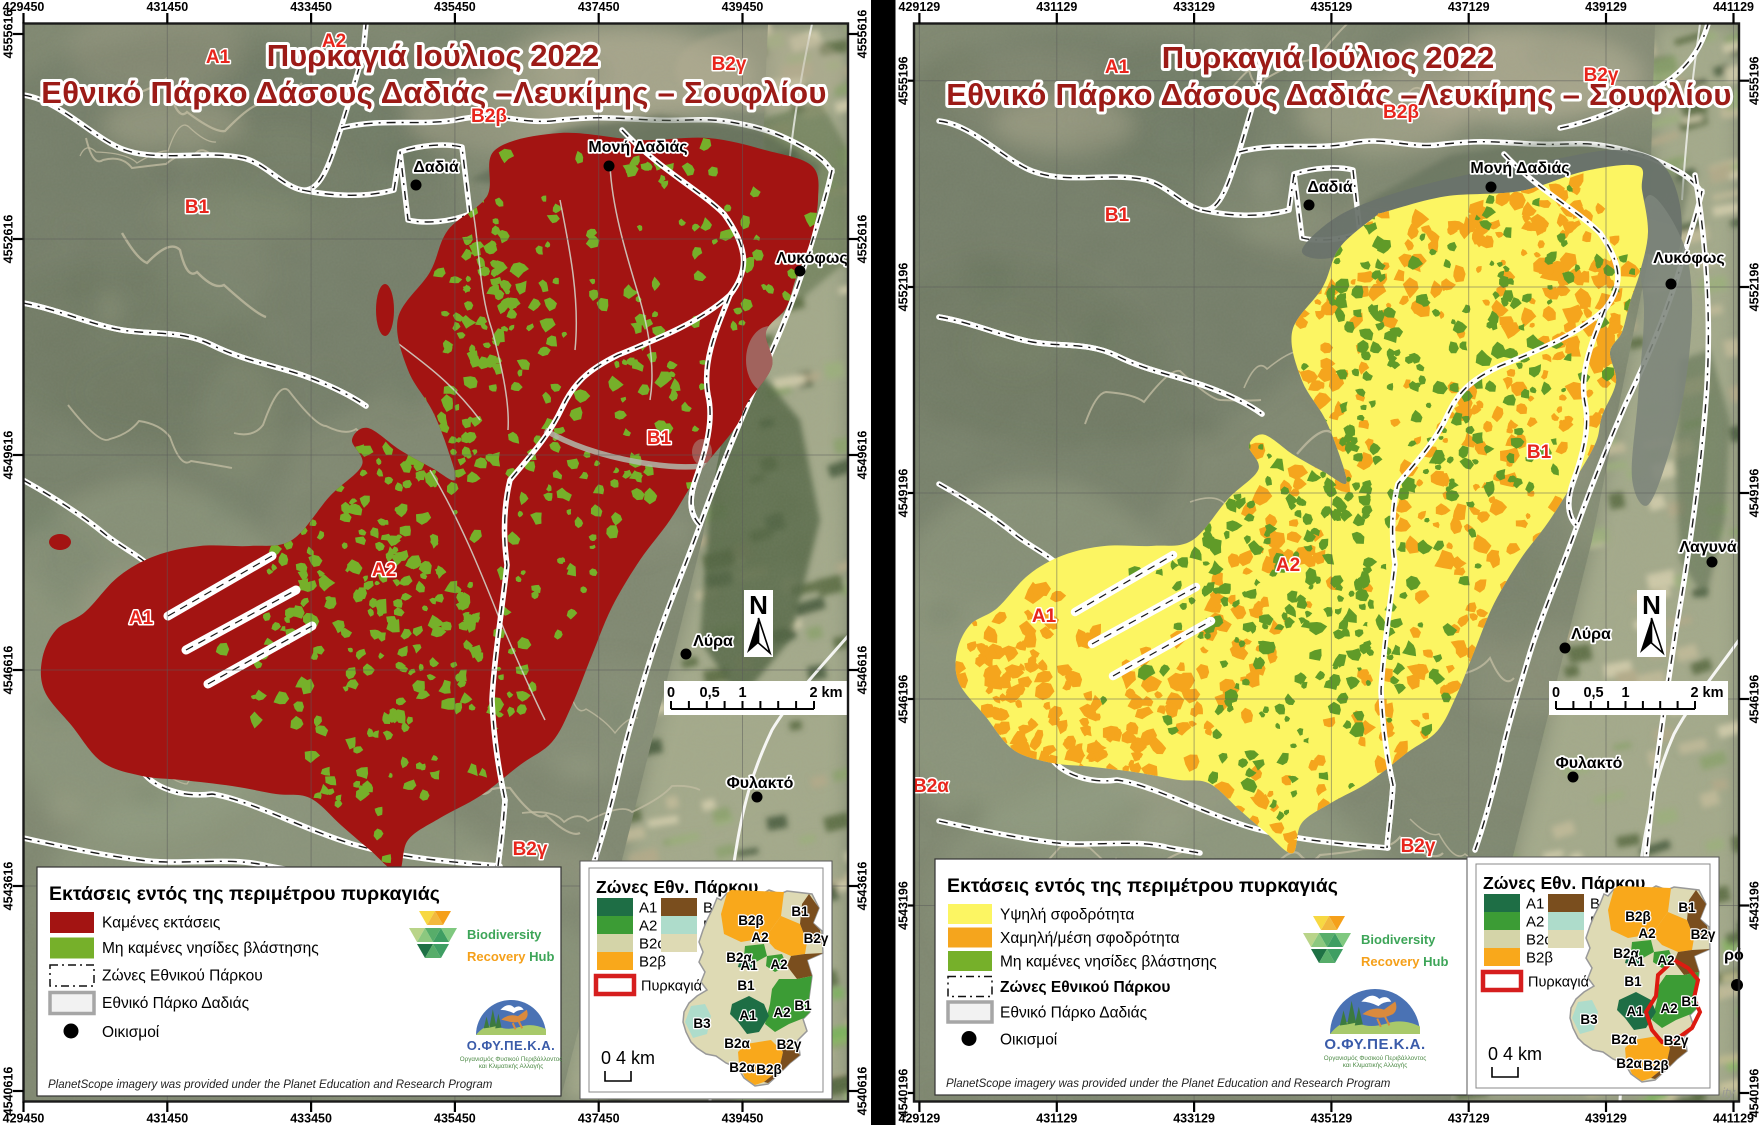 This screenshot has width=1762, height=1130. I want to click on svg-text: 4552616, so click(9, 239).